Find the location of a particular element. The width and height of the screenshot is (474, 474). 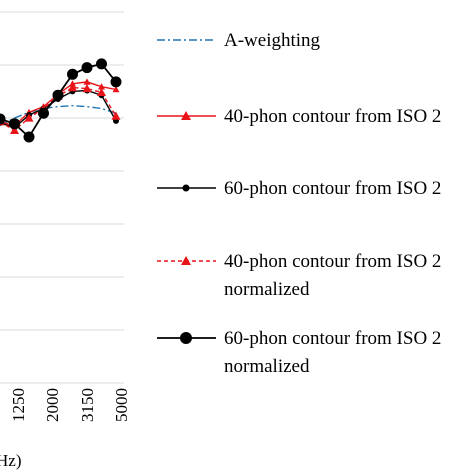

x-axis-label: Hz) is located at coordinates (10, 460).